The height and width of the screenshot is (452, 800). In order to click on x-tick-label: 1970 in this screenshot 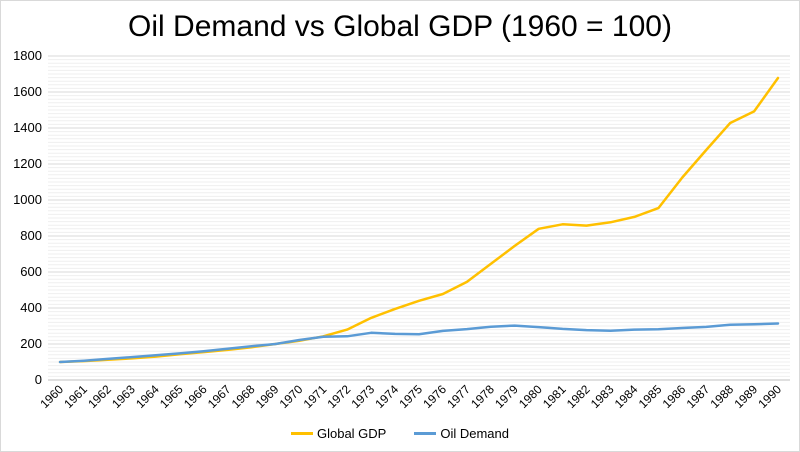, I will do `click(291, 396)`.